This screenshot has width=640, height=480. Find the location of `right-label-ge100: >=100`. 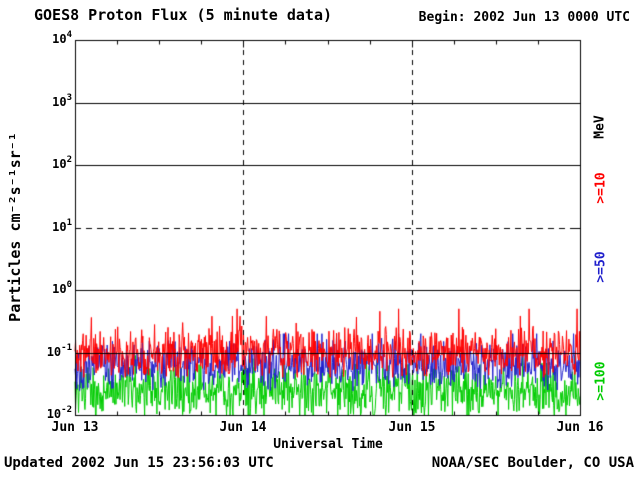

right-label-ge100: >=100 is located at coordinates (601, 381).